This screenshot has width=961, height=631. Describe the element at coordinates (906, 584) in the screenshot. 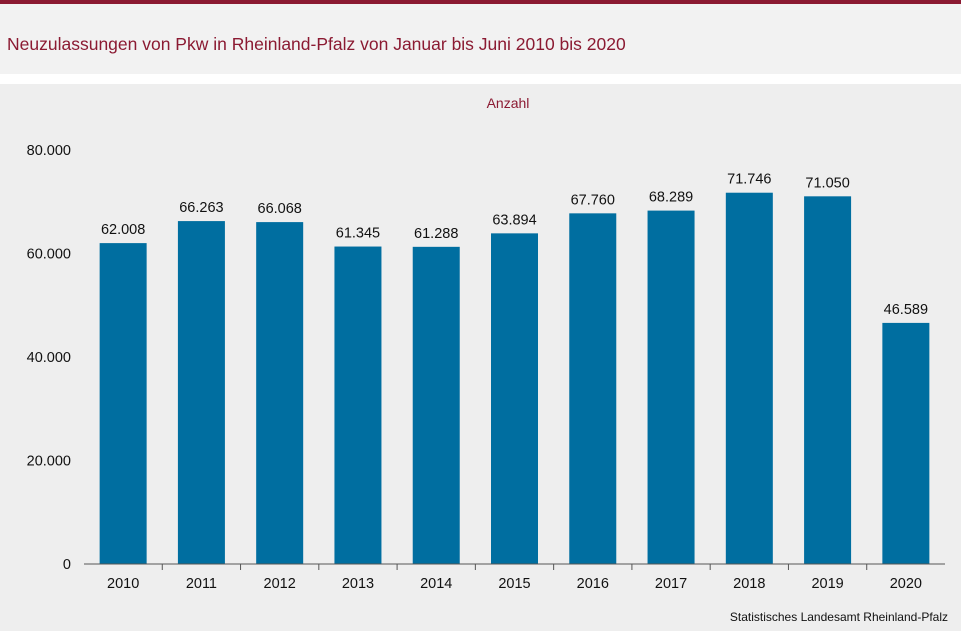

I see `x-tick-label-2020: 2020` at that location.